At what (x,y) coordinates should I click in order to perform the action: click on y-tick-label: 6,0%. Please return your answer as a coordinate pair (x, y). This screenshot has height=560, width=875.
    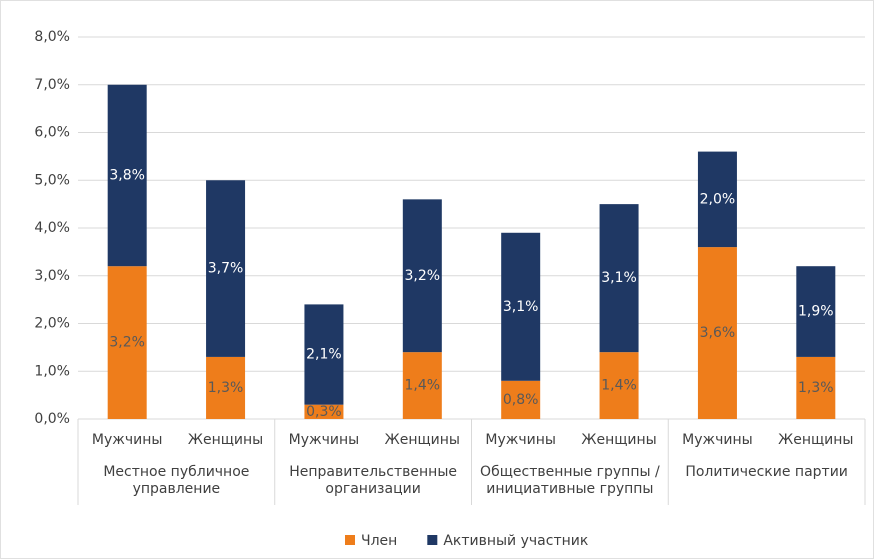
    Looking at the image, I should click on (52, 133).